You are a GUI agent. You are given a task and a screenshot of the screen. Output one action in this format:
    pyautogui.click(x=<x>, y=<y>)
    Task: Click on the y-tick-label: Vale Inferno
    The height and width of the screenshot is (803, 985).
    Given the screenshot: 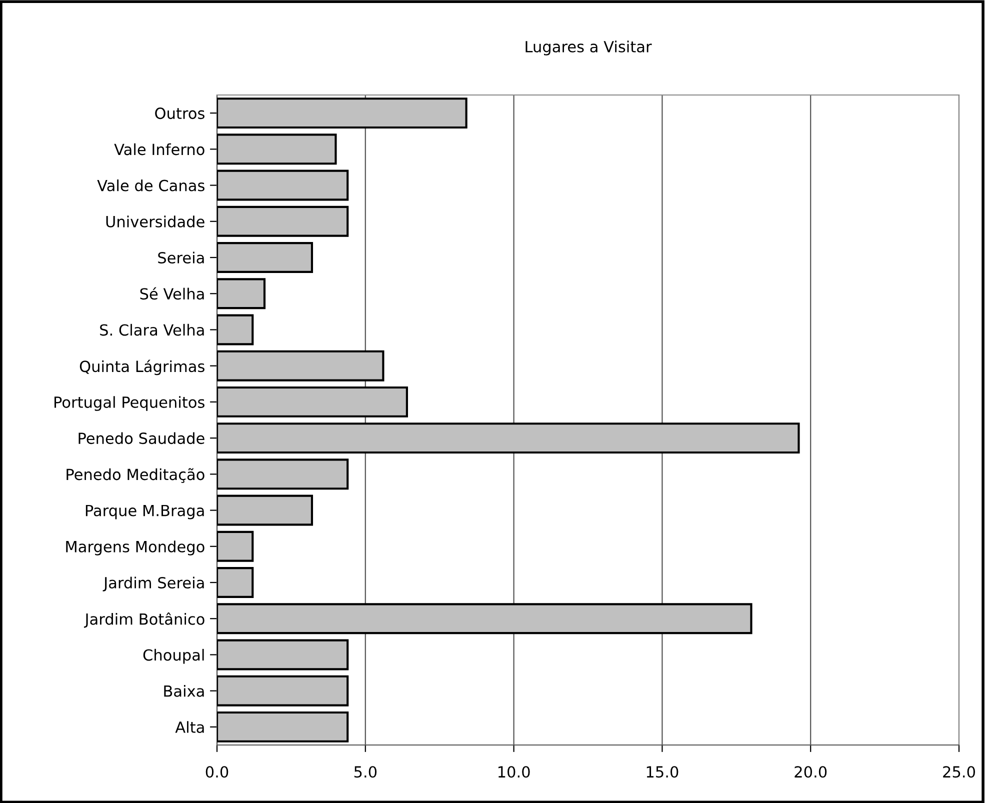 What is the action you would take?
    pyautogui.click(x=159, y=149)
    